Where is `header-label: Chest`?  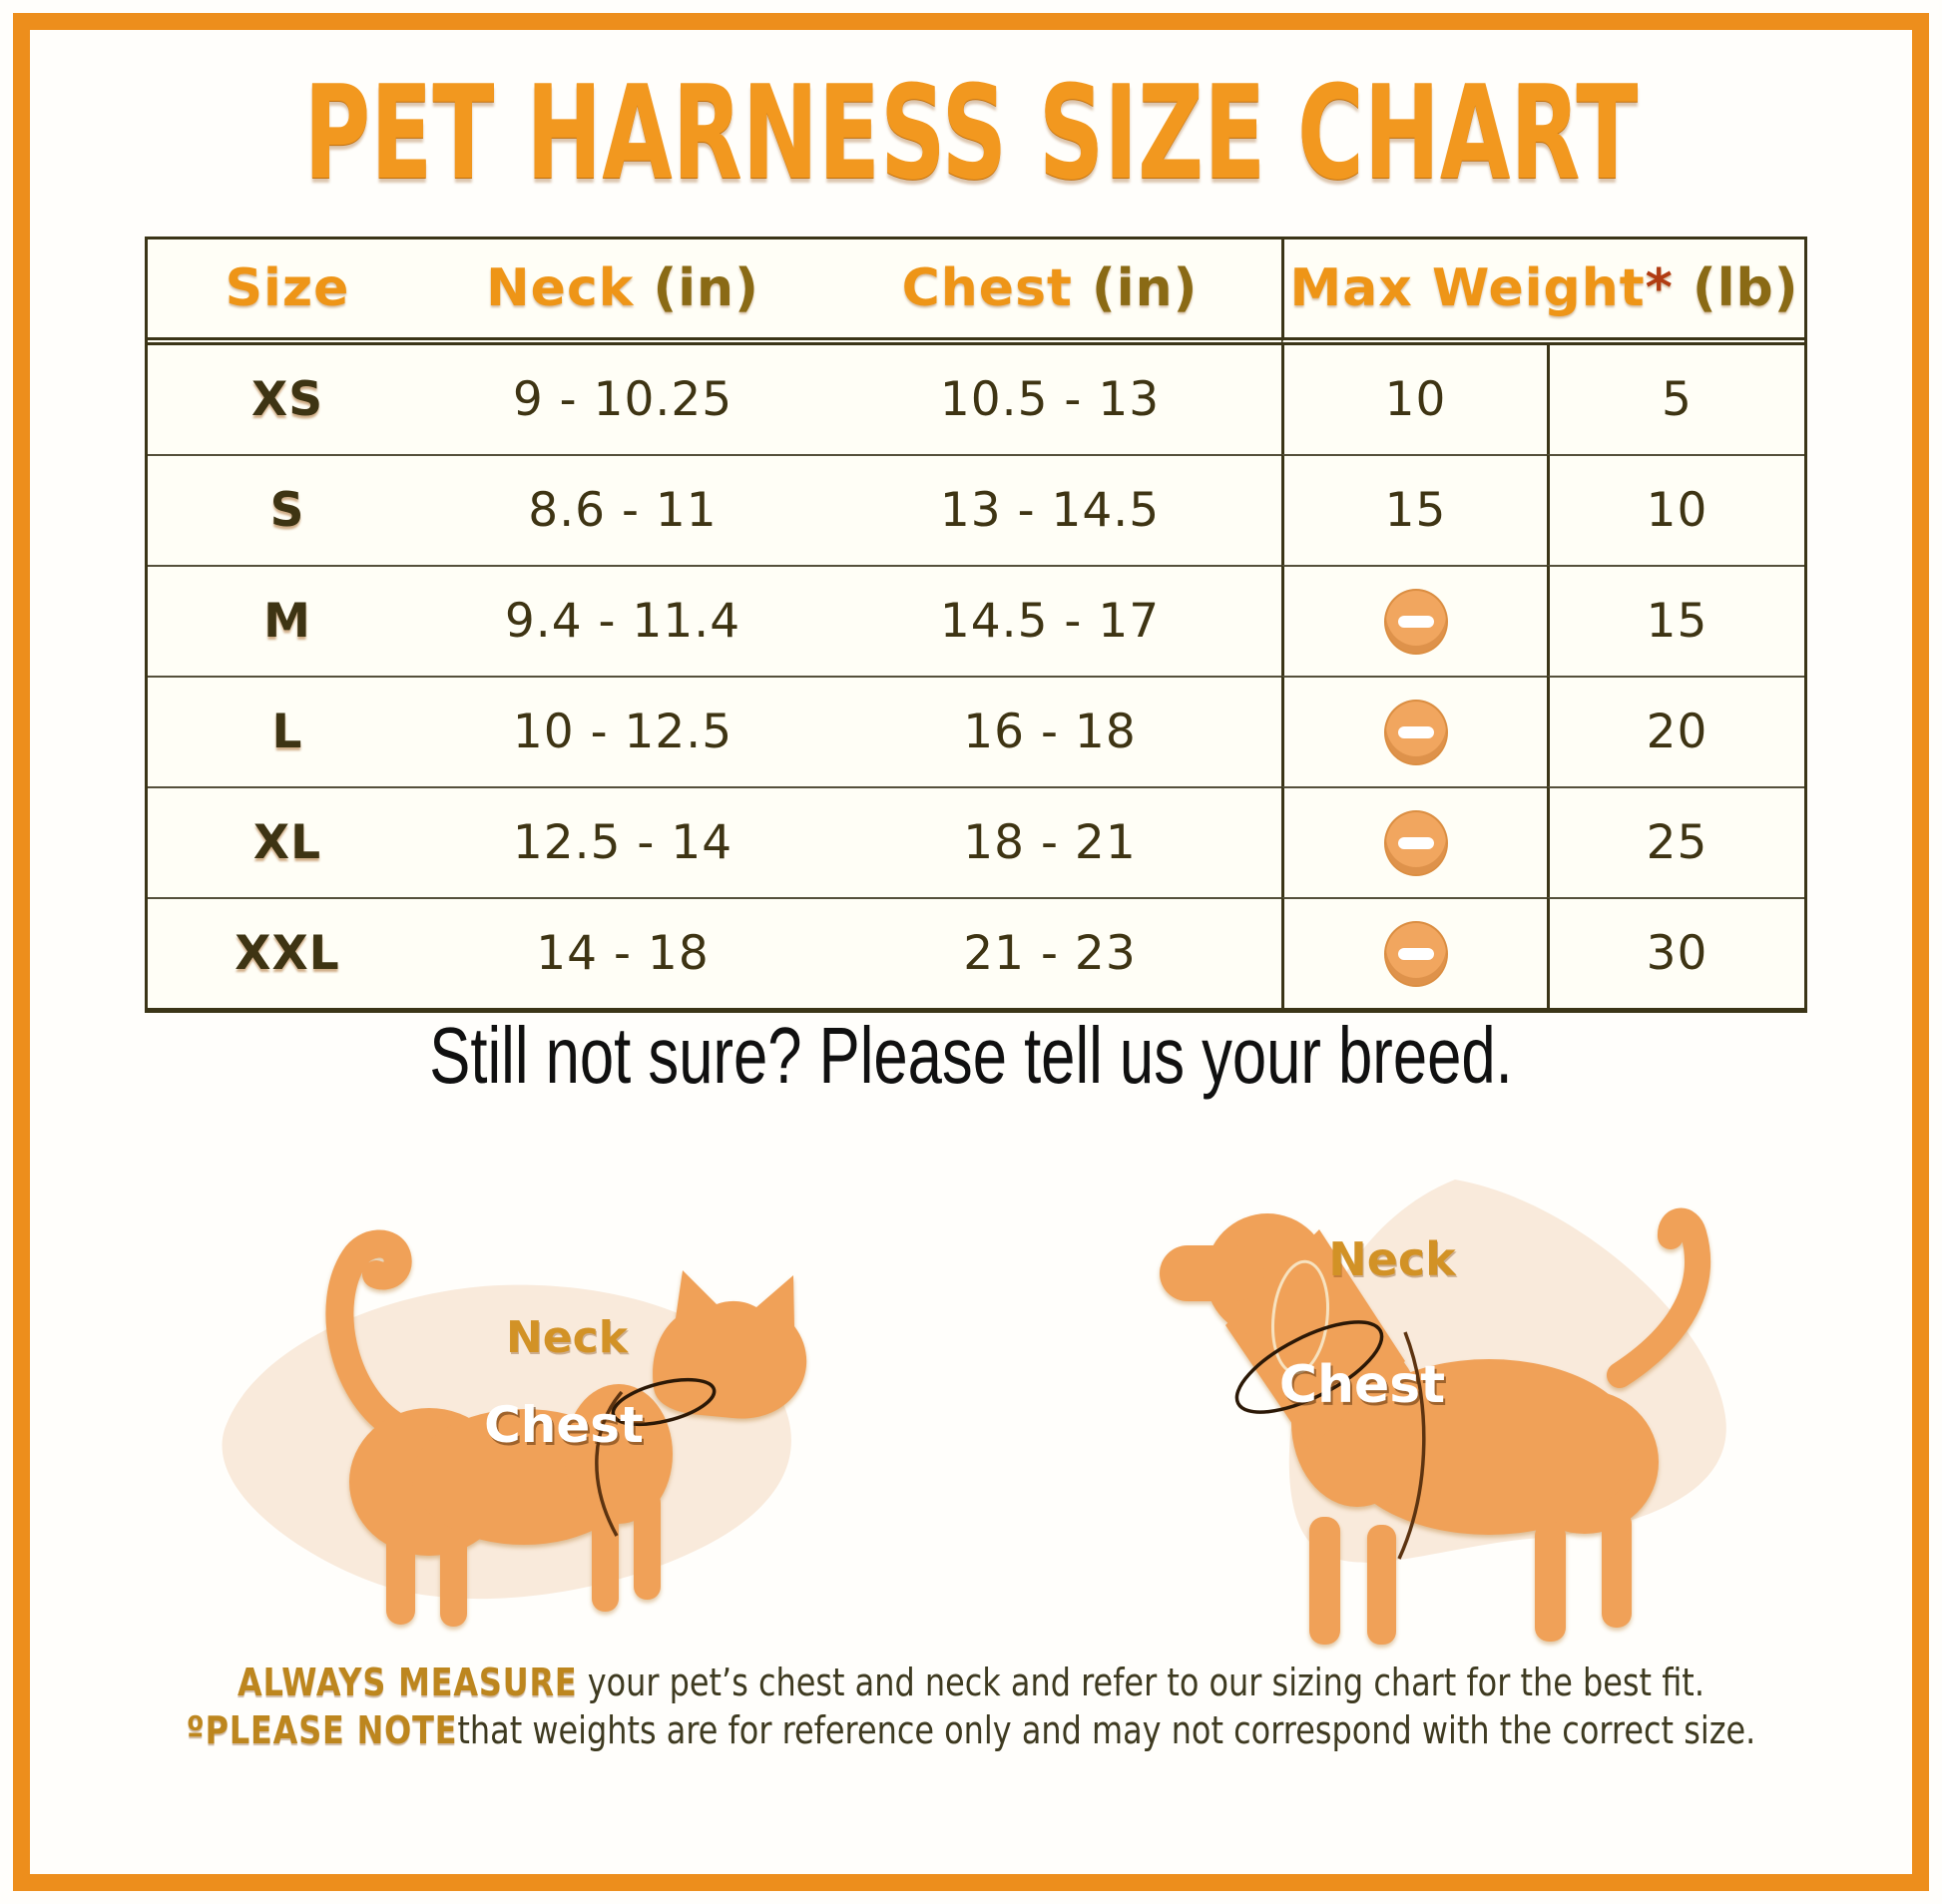 header-label: Chest is located at coordinates (987, 288).